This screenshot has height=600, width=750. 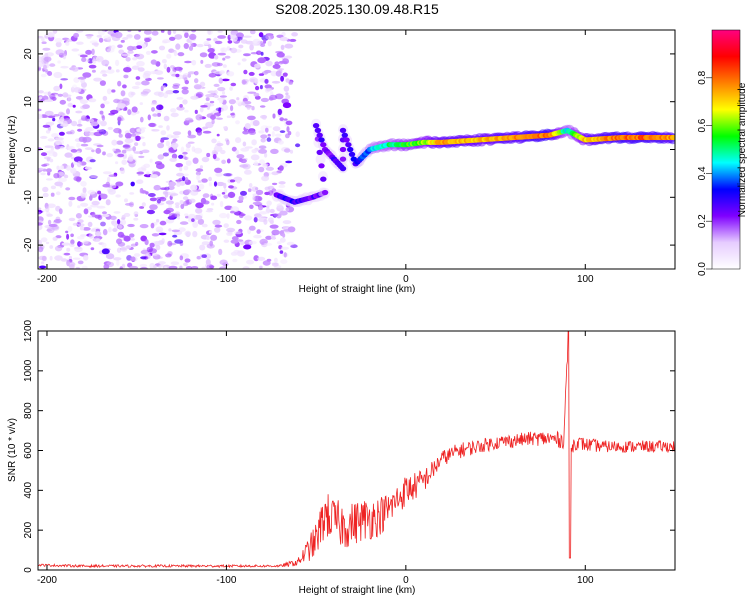 I want to click on snr-y-tick-label: 1200, so click(x=28, y=330).